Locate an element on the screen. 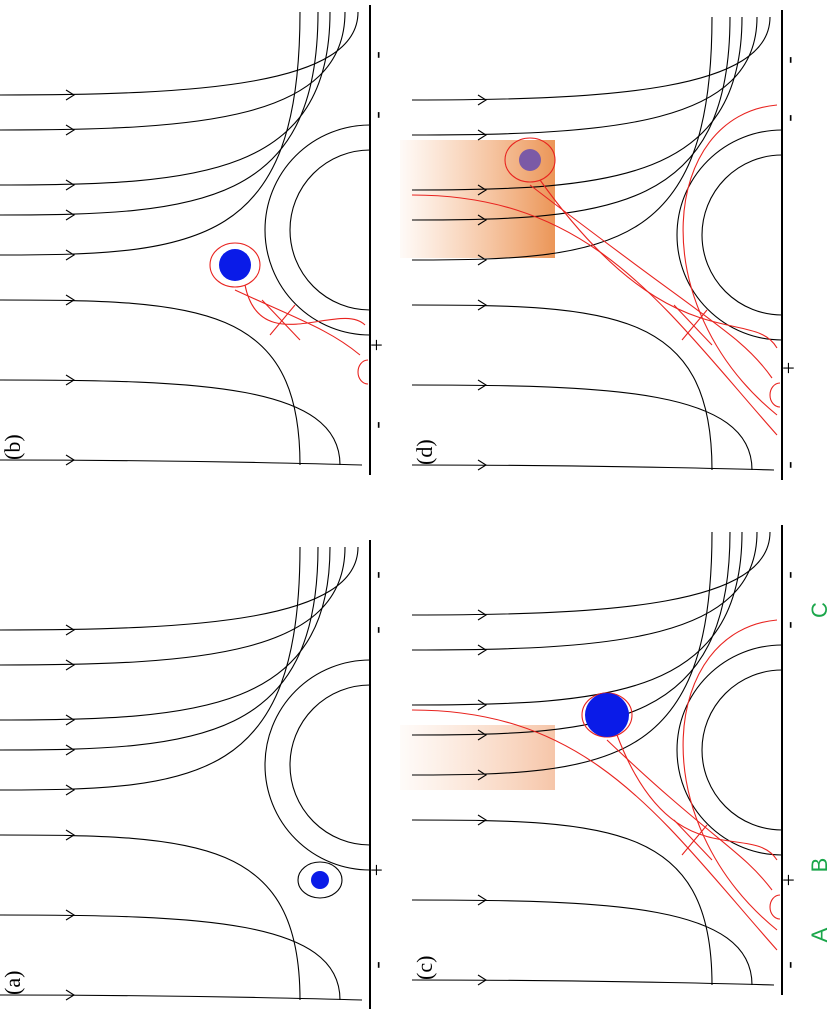 This screenshot has width=830, height=1009. location-letter: C is located at coordinates (818, 610).